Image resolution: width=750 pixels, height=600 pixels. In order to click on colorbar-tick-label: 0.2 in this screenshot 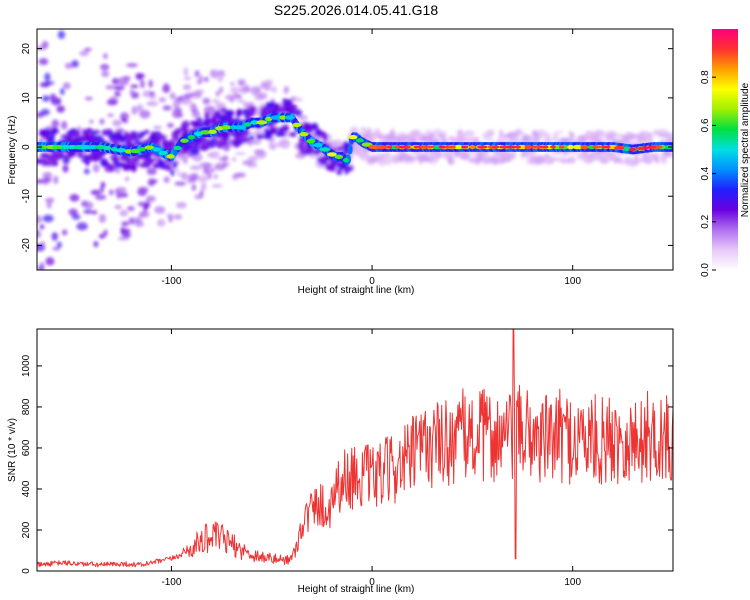, I will do `click(705, 221)`.